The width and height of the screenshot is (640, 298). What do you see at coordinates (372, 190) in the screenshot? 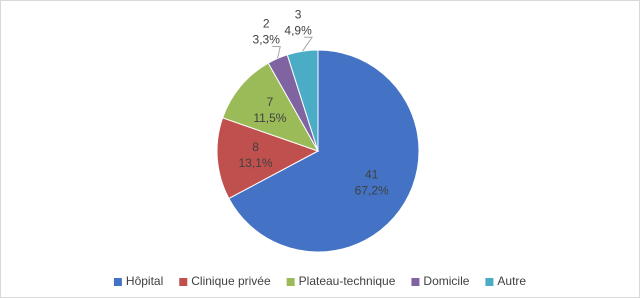
I see `data-label-percent: 67,2%` at bounding box center [372, 190].